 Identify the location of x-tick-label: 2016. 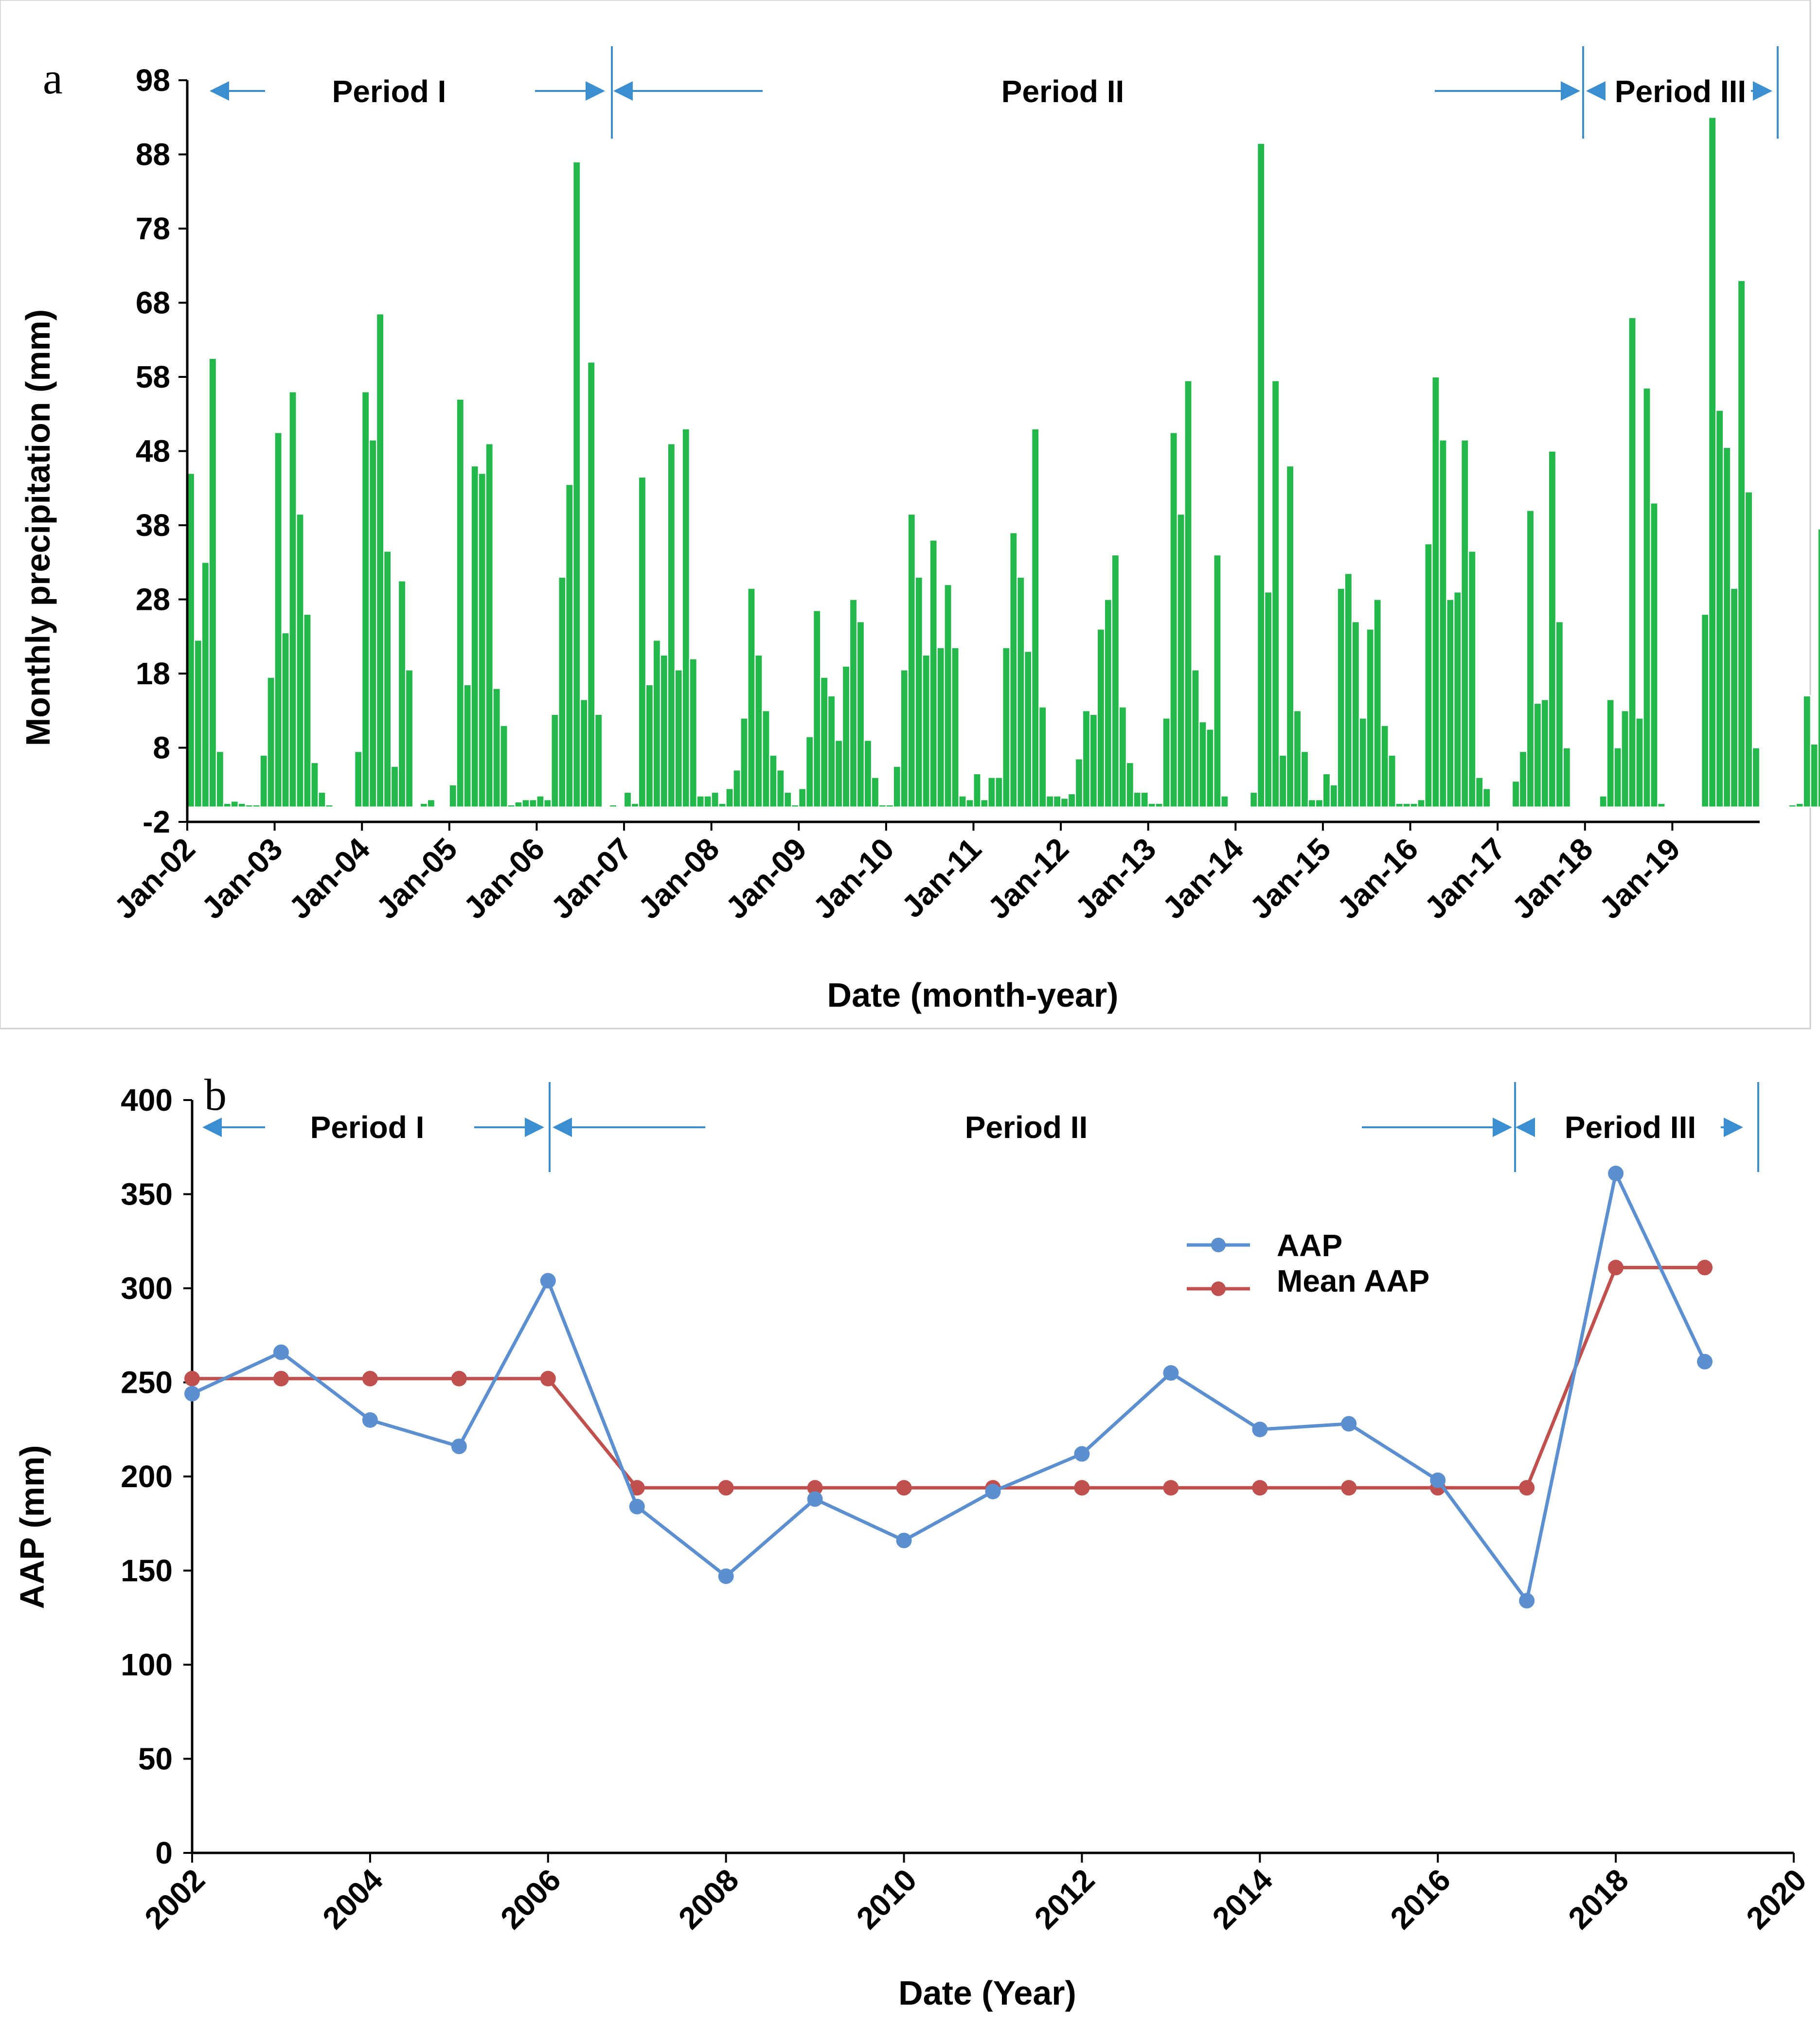
(1421, 1899).